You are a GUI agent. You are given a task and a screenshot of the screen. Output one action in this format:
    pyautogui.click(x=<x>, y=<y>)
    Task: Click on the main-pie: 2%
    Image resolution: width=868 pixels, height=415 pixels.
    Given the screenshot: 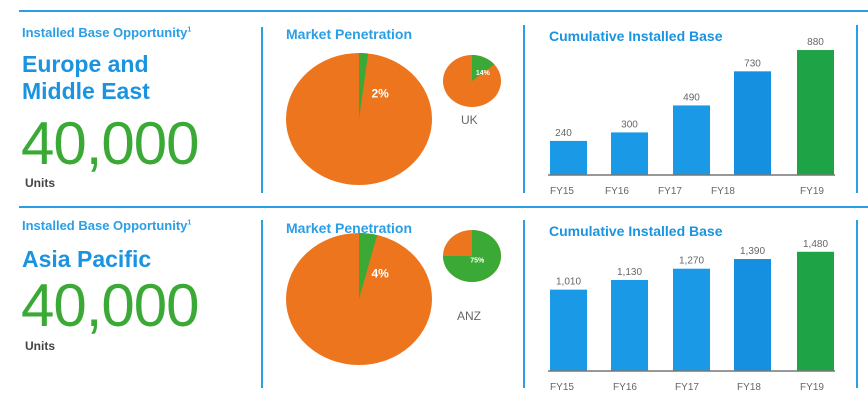 What is the action you would take?
    pyautogui.click(x=359, y=119)
    